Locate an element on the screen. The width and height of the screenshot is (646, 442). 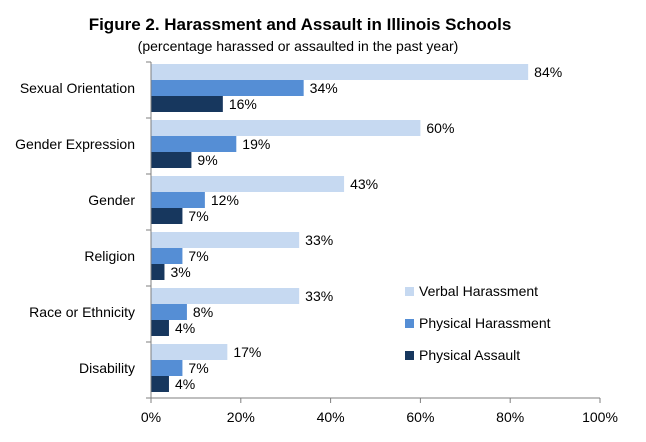
data-label-verbal-harassment-gender-expression: 60% is located at coordinates (440, 128).